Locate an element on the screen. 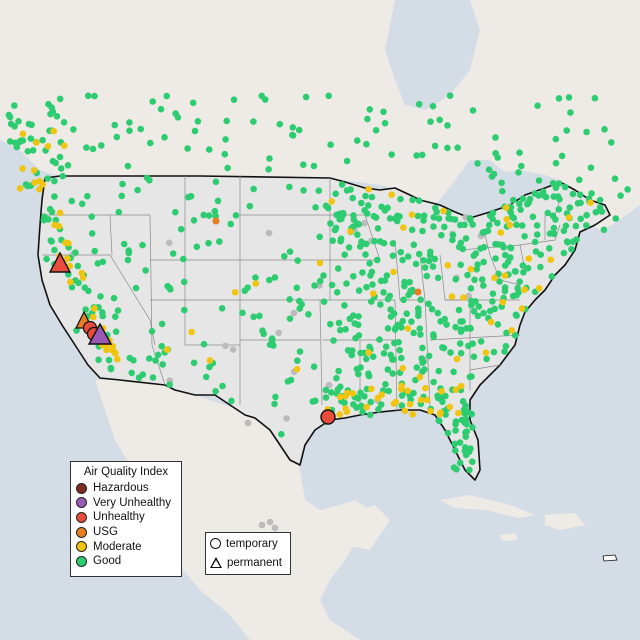  legend-label: Hazardous is located at coordinates (121, 488).